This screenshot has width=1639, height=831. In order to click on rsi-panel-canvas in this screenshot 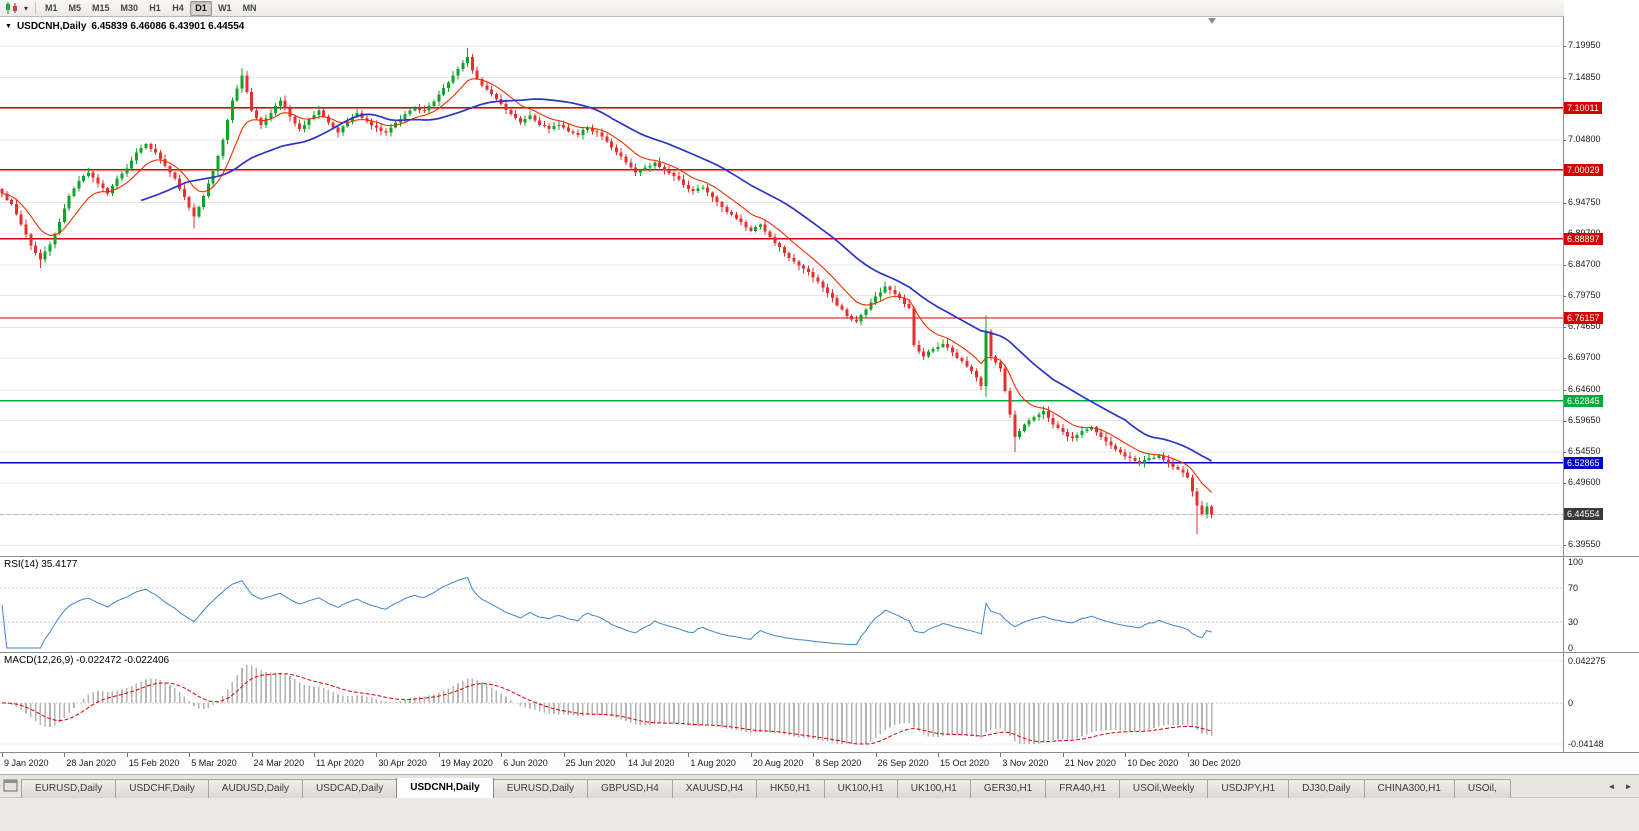, I will do `click(781, 604)`.